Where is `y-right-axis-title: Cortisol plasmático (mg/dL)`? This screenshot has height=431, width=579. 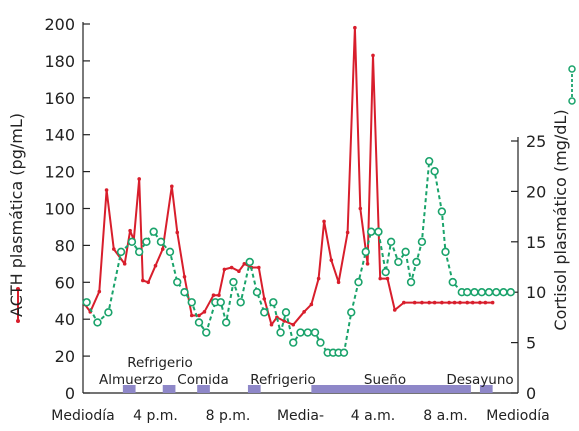 y-right-axis-title: Cortisol plasmático (mg/dL) is located at coordinates (560, 219).